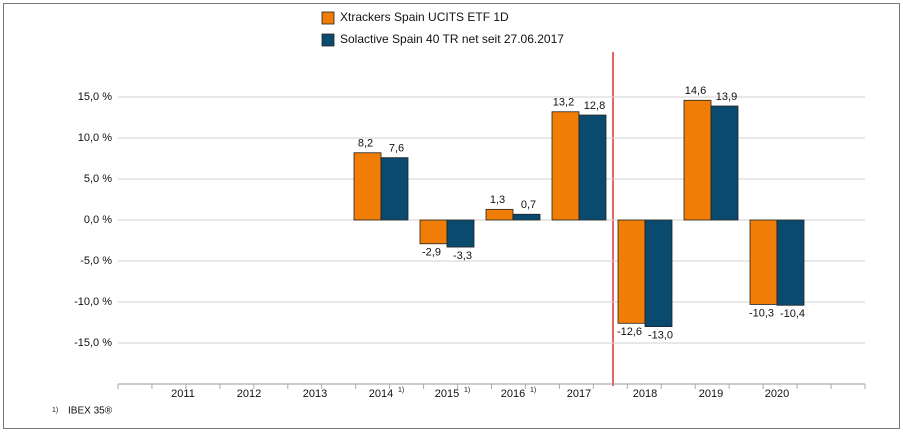 The width and height of the screenshot is (903, 432). I want to click on x-tick-label: 2015, so click(447, 394).